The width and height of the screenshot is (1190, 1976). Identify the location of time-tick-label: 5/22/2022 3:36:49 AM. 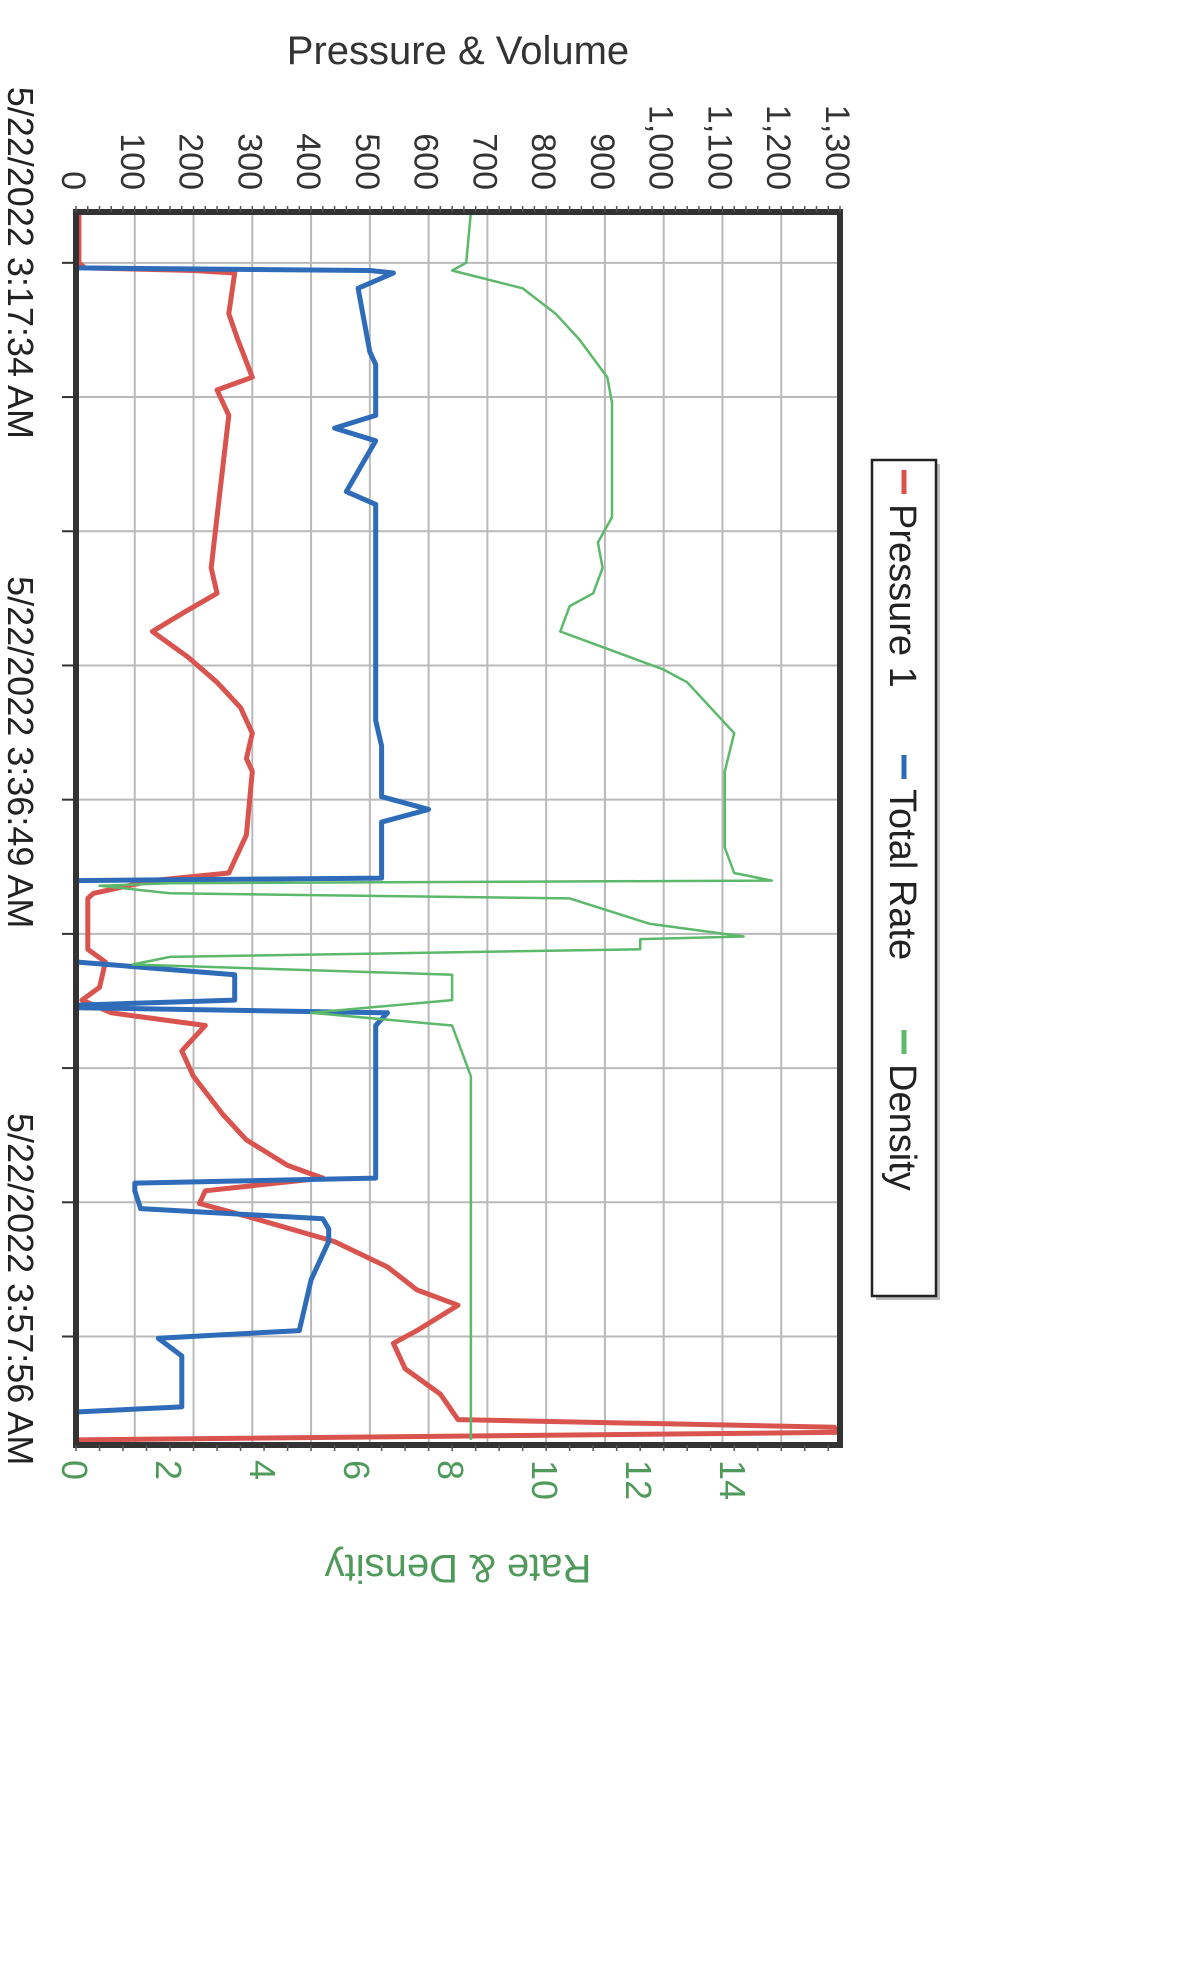
(20, 752).